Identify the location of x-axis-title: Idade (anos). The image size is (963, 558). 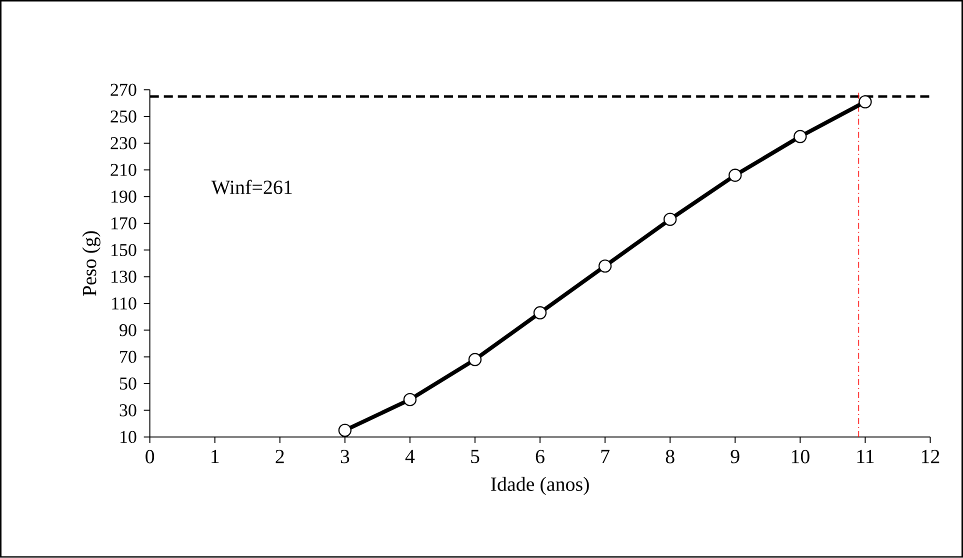
(540, 486).